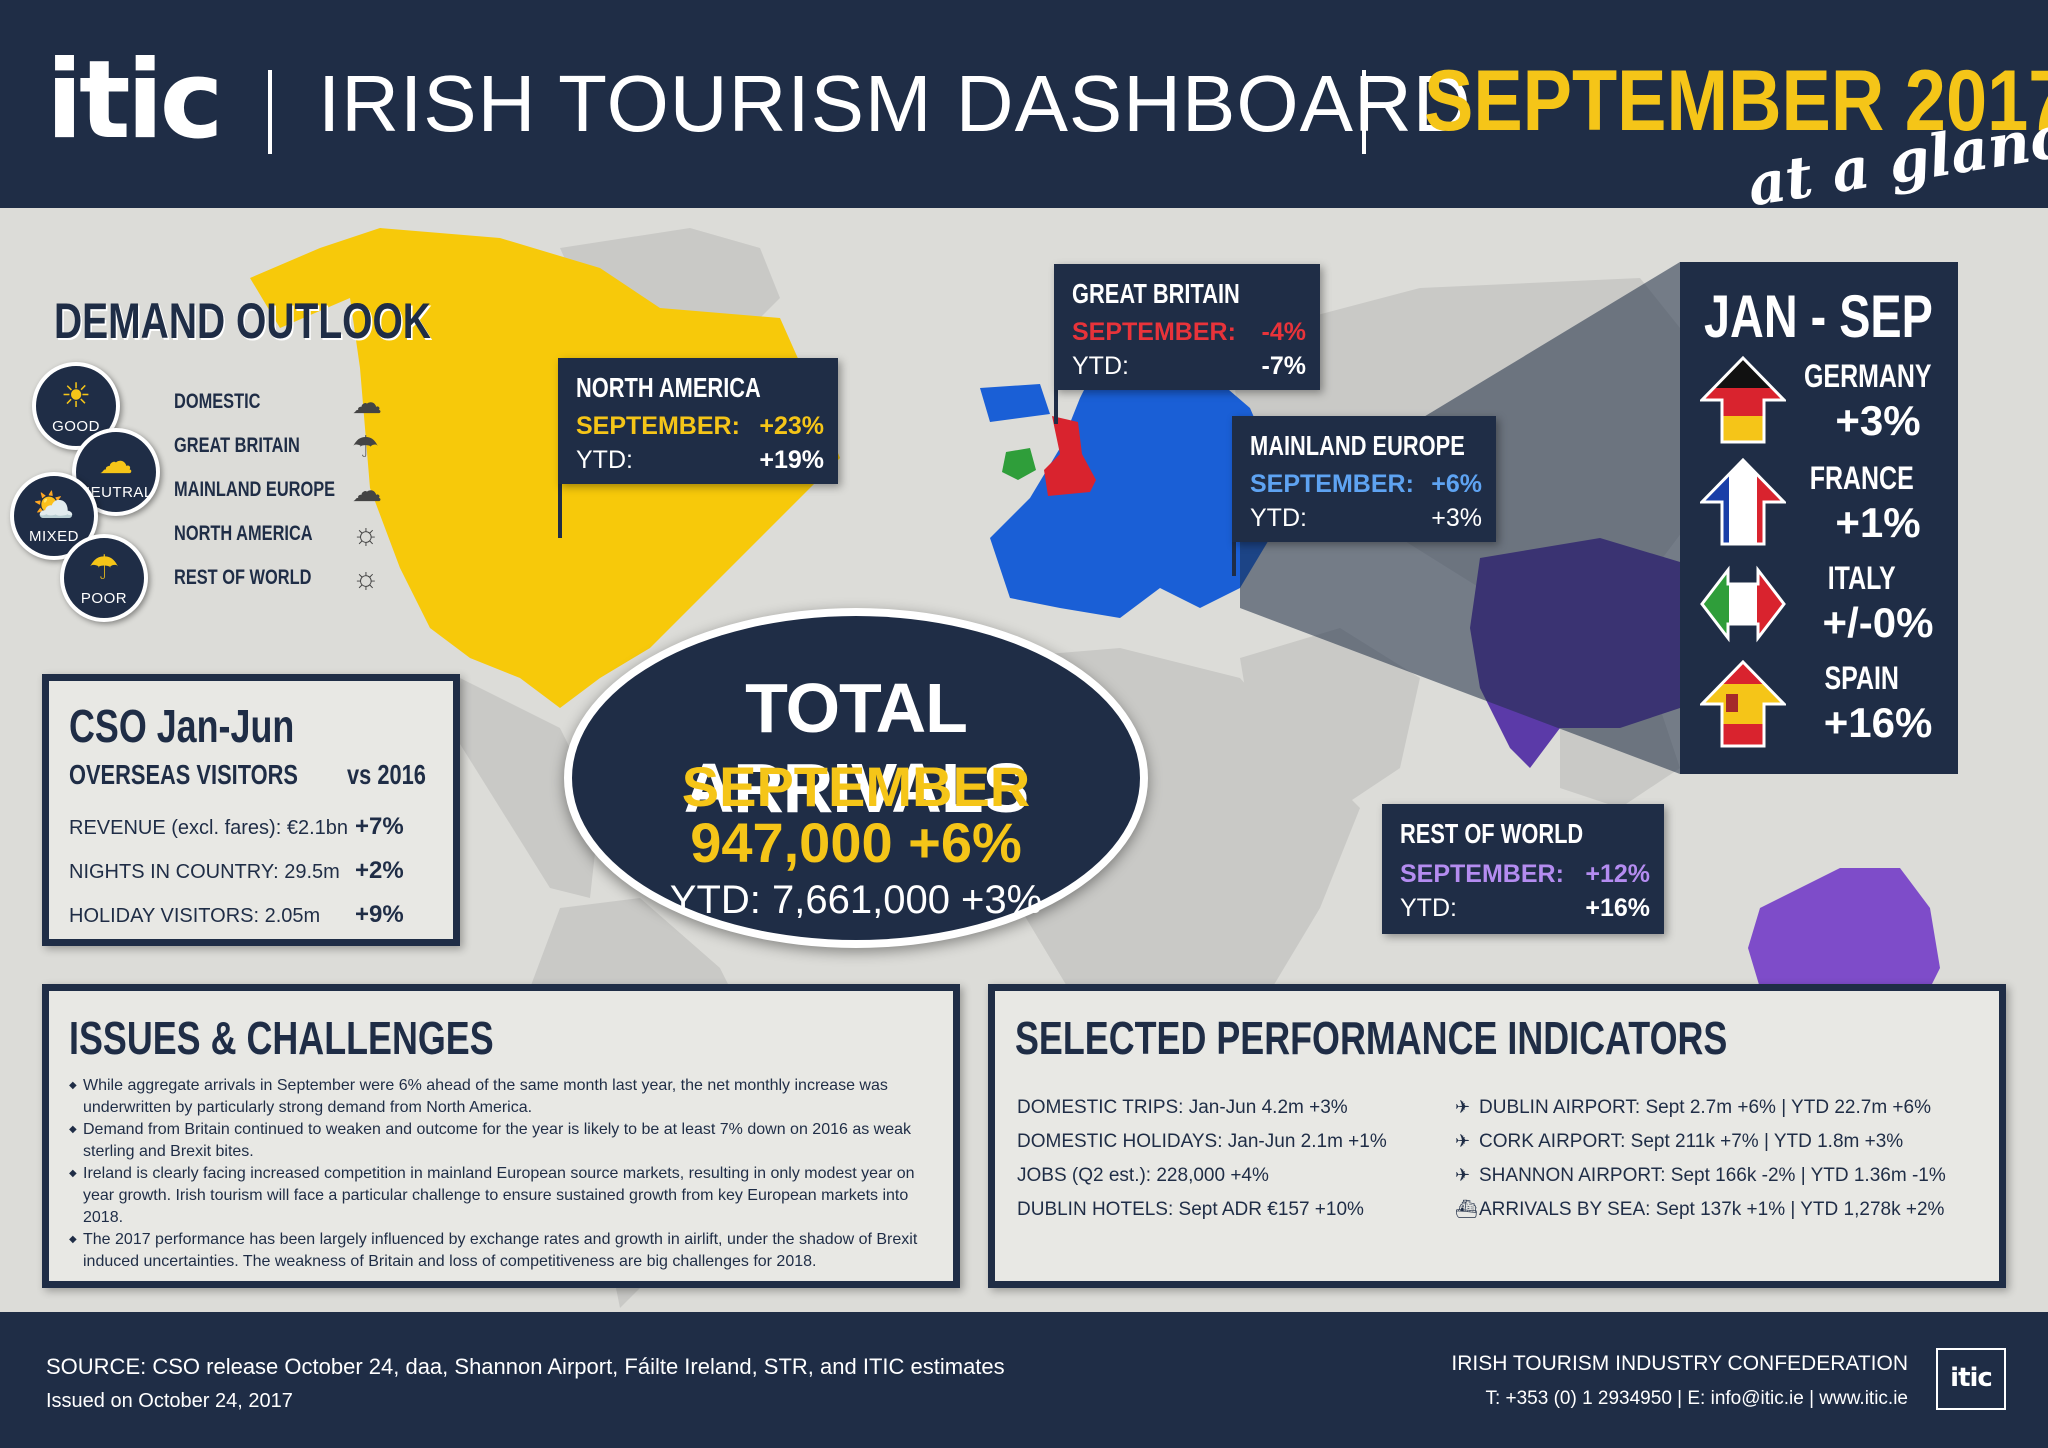 The image size is (2048, 1448). Describe the element at coordinates (116, 492) in the screenshot. I see `legend-label: NEUTRAL` at that location.